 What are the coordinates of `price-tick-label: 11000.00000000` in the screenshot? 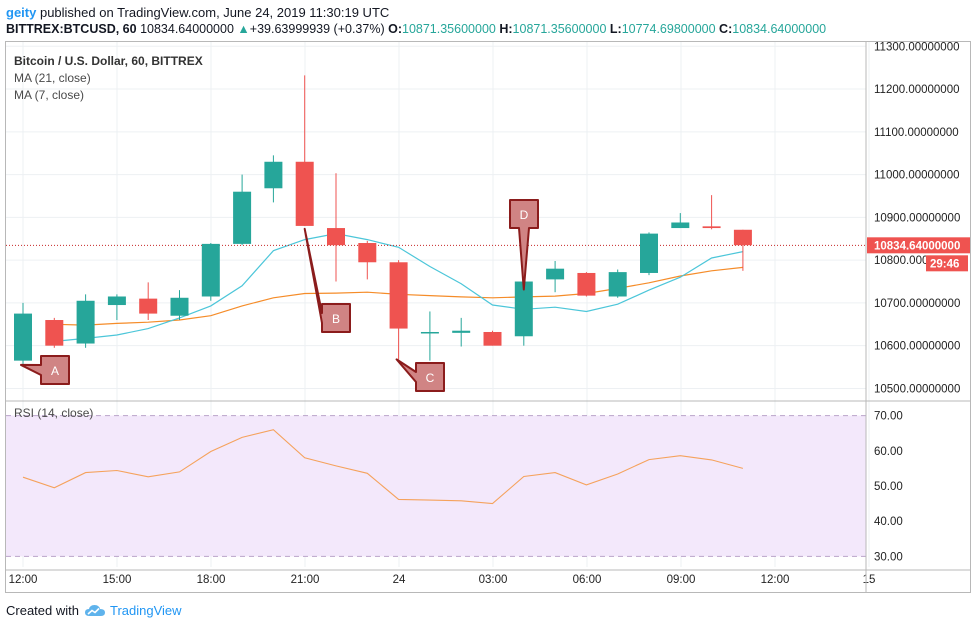 It's located at (917, 176).